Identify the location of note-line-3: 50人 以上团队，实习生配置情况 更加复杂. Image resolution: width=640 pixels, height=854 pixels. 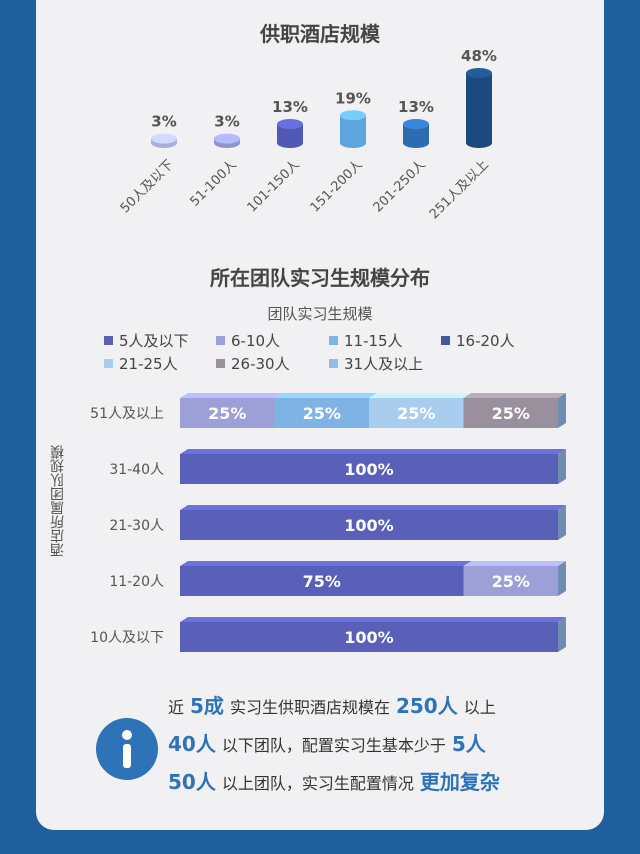
(337, 780).